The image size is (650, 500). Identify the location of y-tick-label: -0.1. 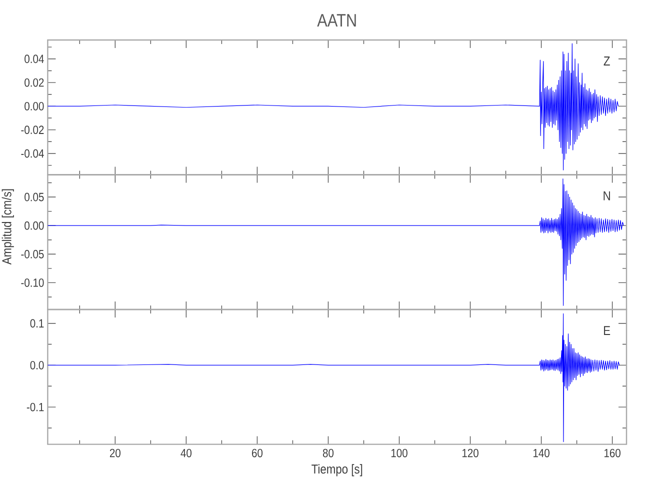
(35, 407).